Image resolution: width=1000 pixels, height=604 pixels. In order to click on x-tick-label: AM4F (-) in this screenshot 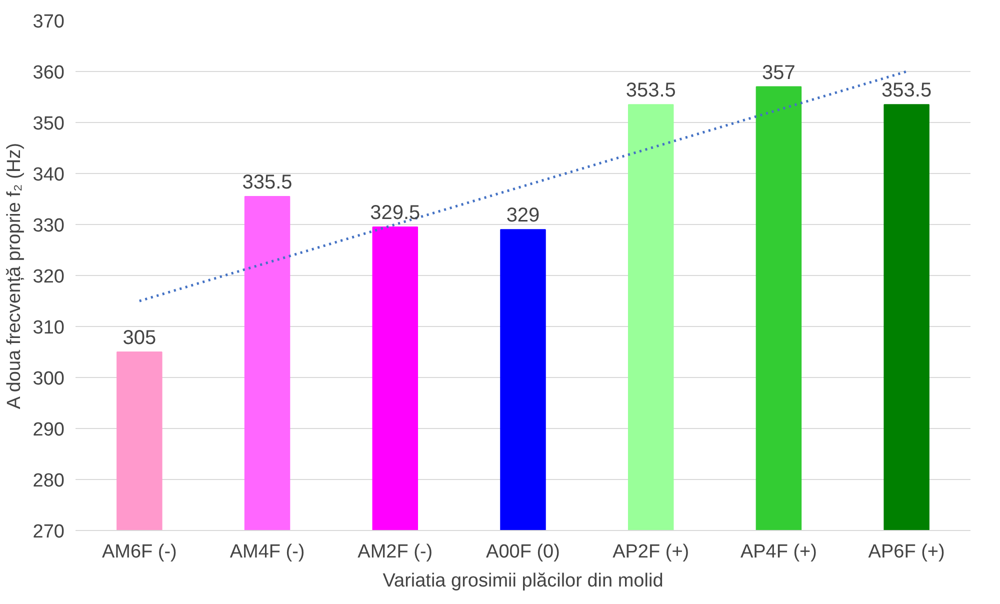, I will do `click(267, 552)`.